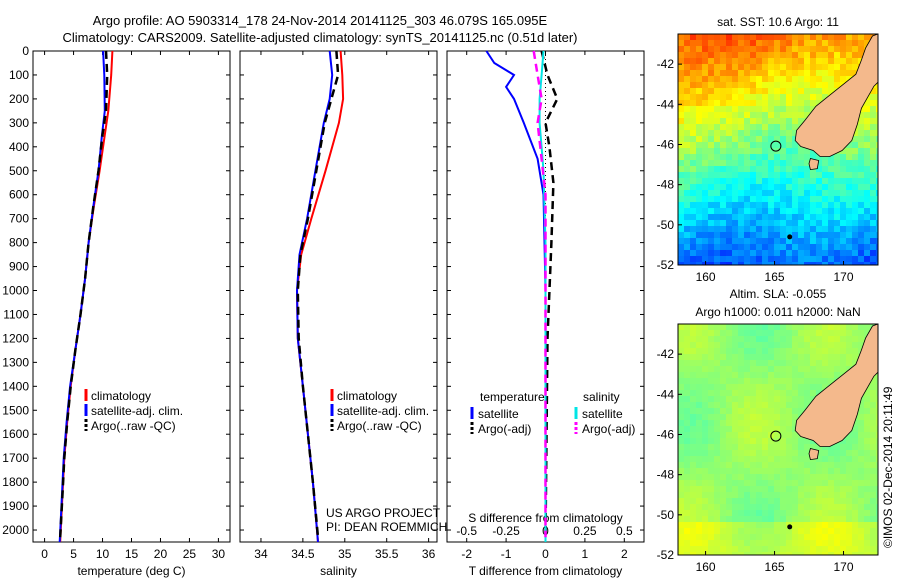 The image size is (900, 580). Describe the element at coordinates (121, 396) in the screenshot. I see `legend-label: climatology` at that location.